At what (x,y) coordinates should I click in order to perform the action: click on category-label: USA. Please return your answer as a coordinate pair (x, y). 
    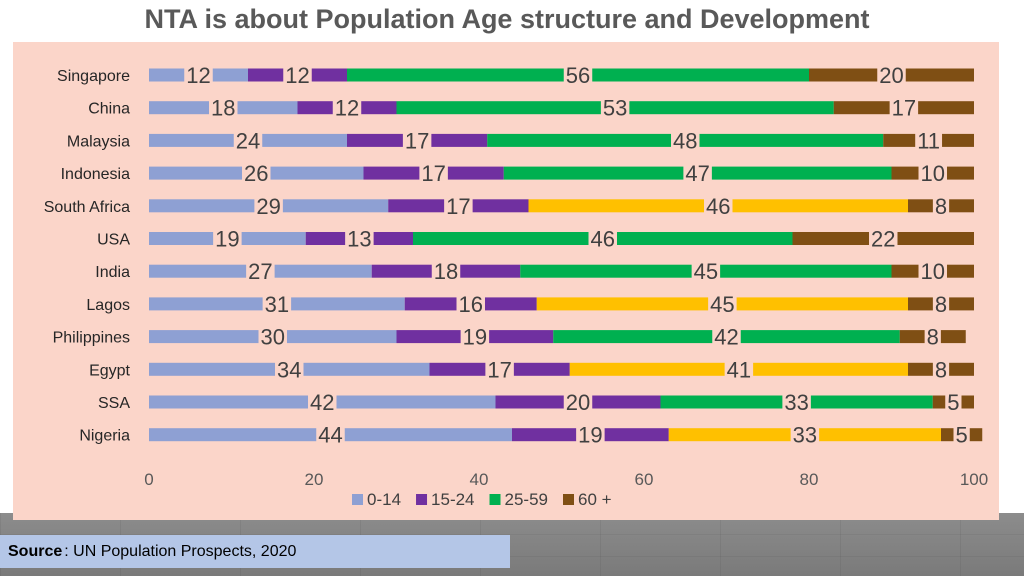
    Looking at the image, I should click on (113, 240).